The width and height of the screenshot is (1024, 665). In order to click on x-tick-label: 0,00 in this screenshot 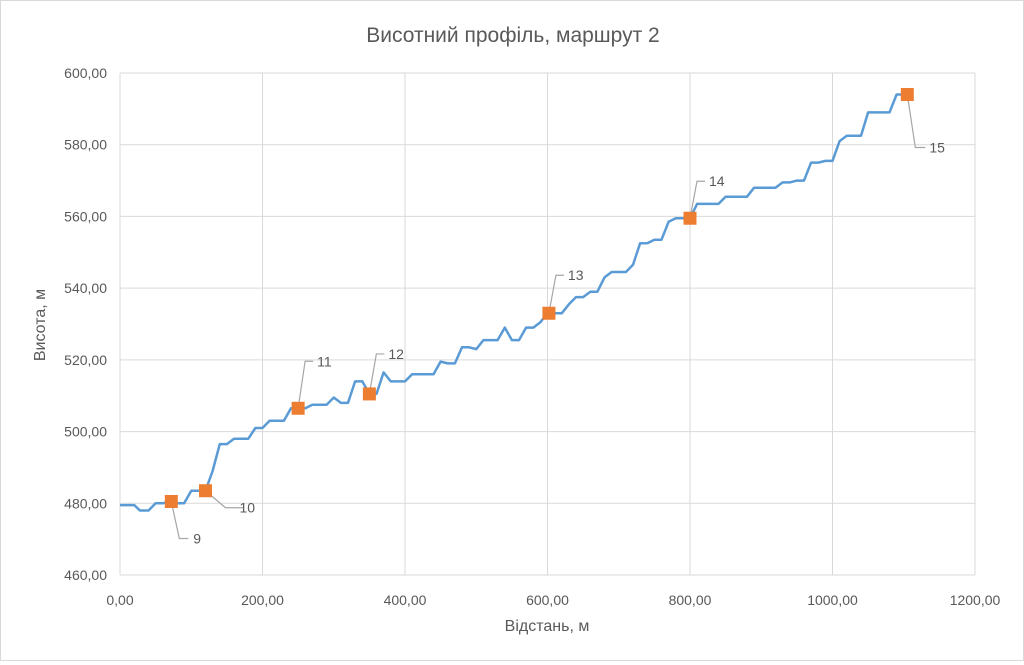, I will do `click(119, 600)`.